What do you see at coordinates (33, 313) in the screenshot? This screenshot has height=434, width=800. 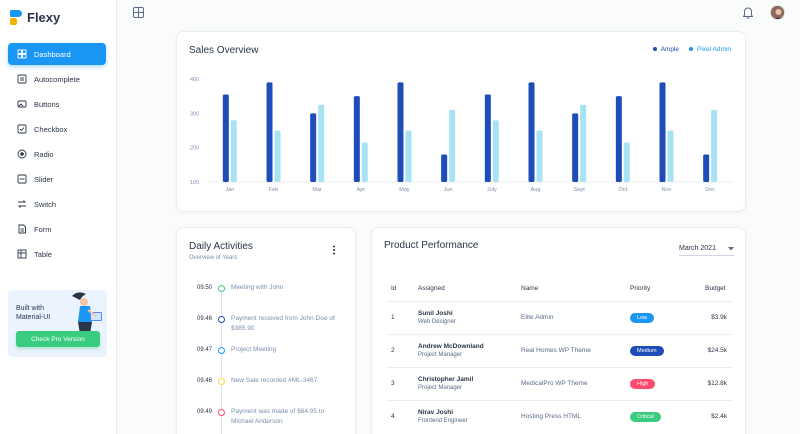 I see `promo-title: Built with Material-UI` at bounding box center [33, 313].